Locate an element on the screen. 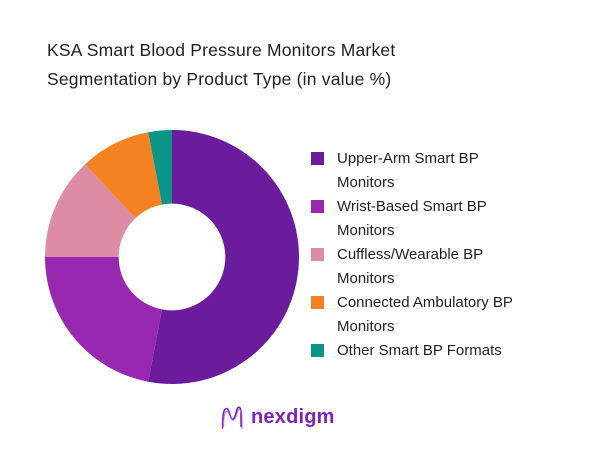  nexdigm-wave-icon is located at coordinates (232, 418).